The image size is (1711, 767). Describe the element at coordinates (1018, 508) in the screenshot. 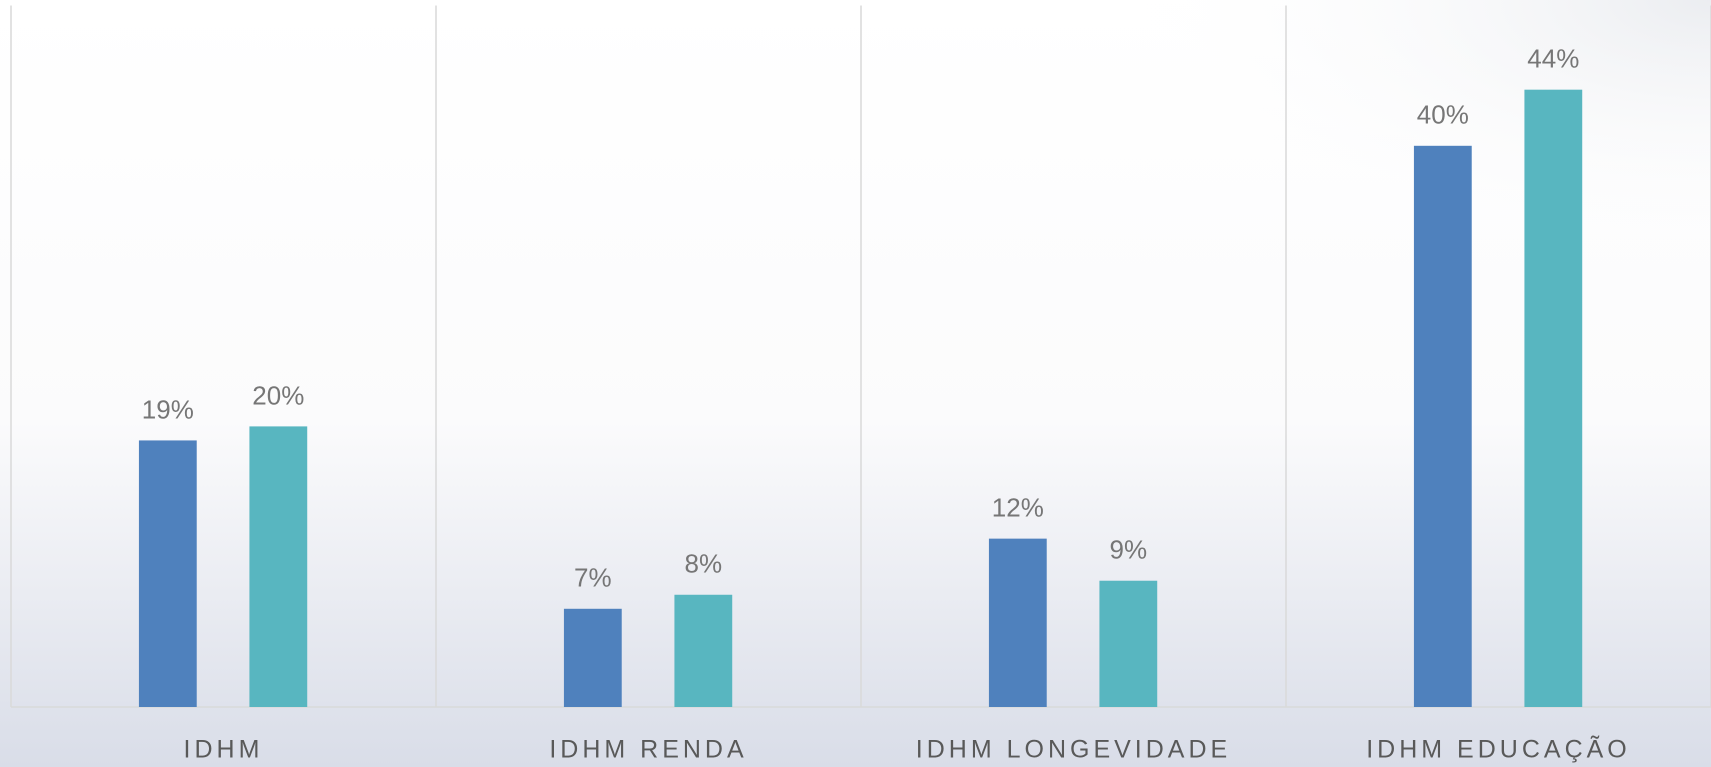

I see `data-label: 12%` at that location.